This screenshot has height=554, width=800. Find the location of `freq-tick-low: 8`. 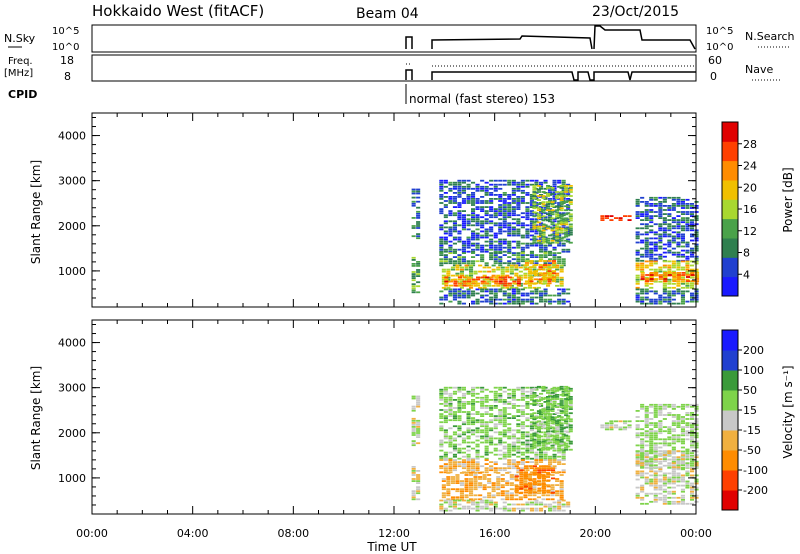

freq-tick-low: 8 is located at coordinates (67, 76).